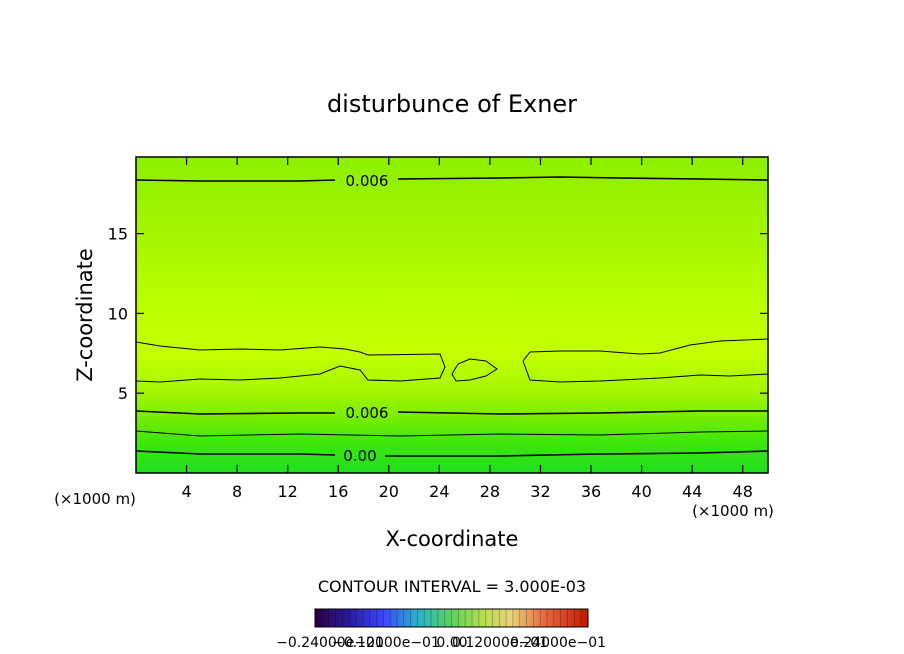  I want to click on x-axis-label: X-coordinate, so click(452, 539).